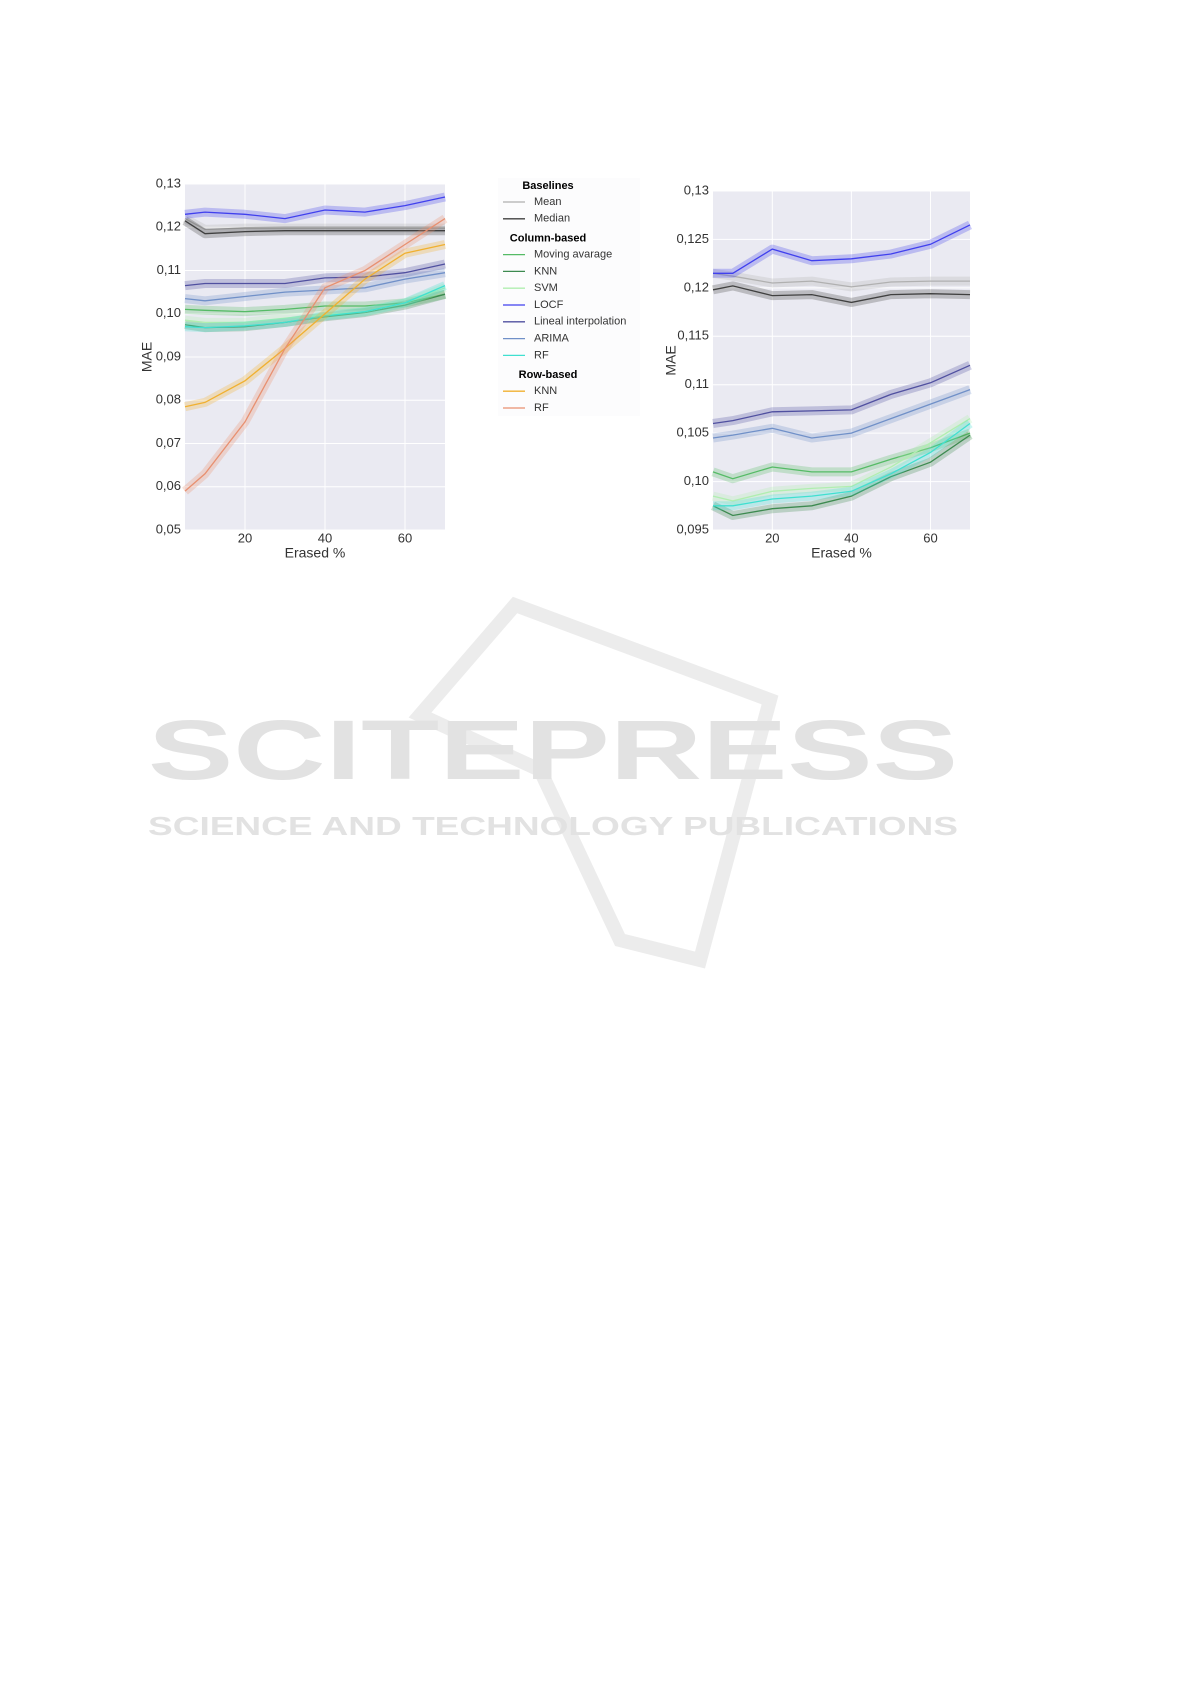  What do you see at coordinates (548, 375) in the screenshot?
I see `legend-group-title: Row-based` at bounding box center [548, 375].